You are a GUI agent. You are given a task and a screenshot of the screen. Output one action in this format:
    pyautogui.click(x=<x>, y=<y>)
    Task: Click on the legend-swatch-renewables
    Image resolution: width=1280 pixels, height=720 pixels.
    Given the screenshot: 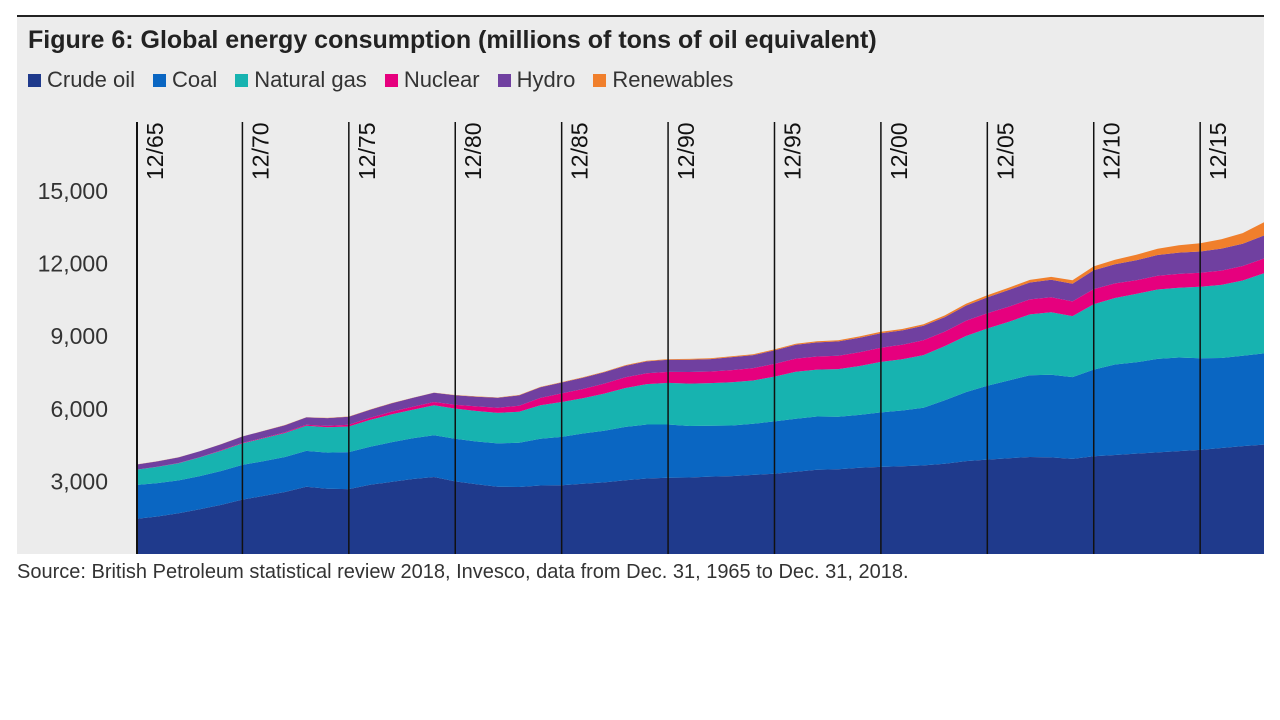 What is the action you would take?
    pyautogui.click(x=600, y=80)
    